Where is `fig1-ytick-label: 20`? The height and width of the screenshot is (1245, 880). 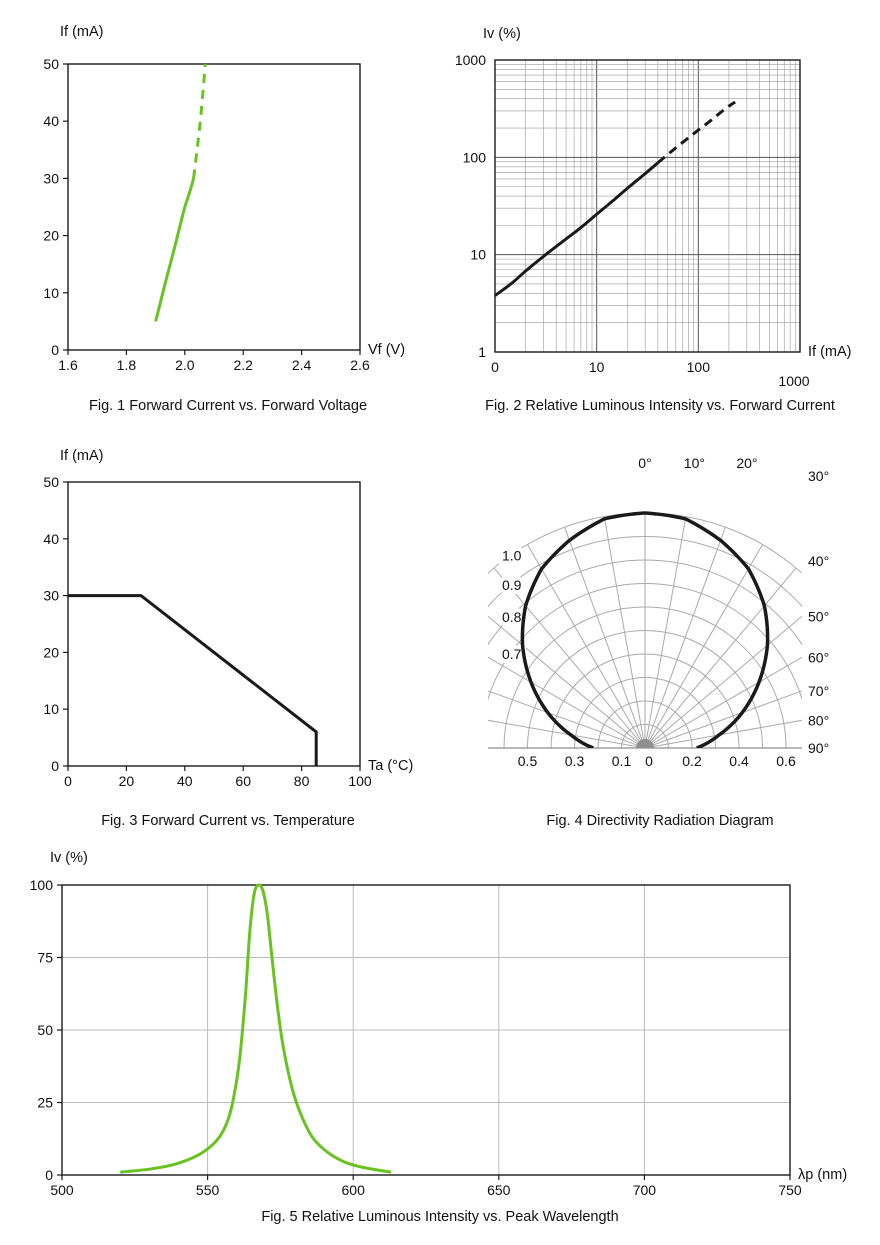 fig1-ytick-label: 20 is located at coordinates (51, 236).